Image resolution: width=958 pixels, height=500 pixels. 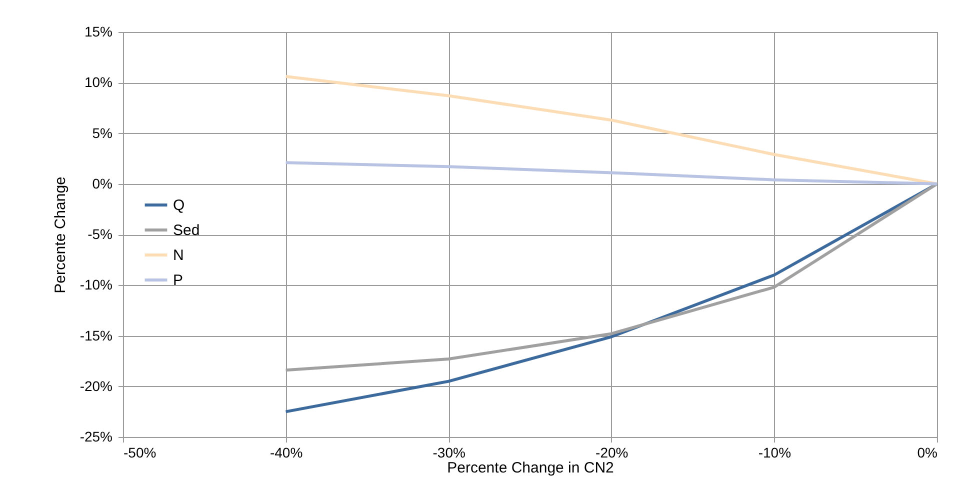 What do you see at coordinates (611, 173) in the screenshot?
I see `line-series` at bounding box center [611, 173].